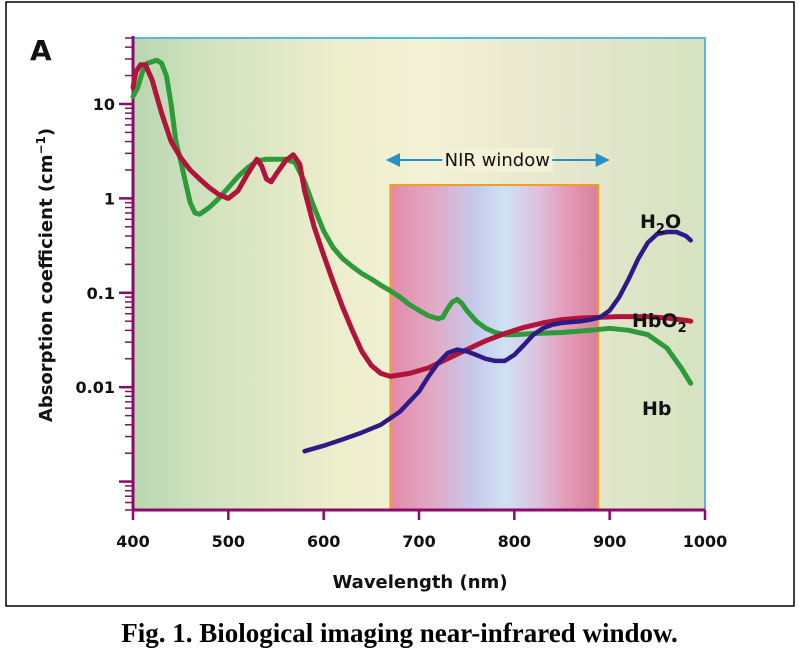 This screenshot has width=799, height=672. Describe the element at coordinates (660, 224) in the screenshot. I see `series-label-h2o: H2O` at that location.